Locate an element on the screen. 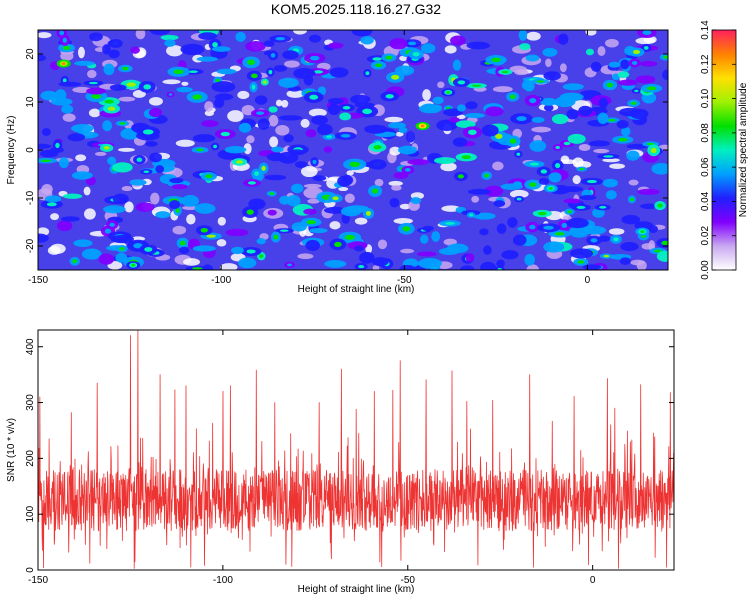 This screenshot has height=605, width=750. snr-x-tick-label: -50 is located at coordinates (408, 580).